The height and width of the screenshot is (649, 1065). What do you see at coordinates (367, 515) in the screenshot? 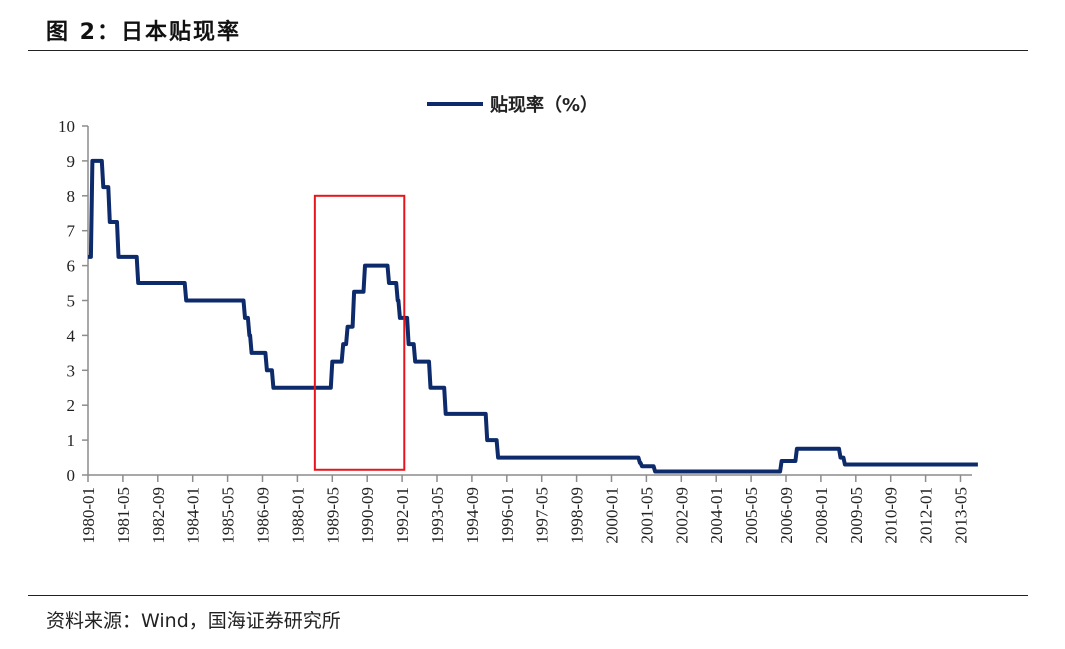
I see `x-tick-label: 1990-09` at bounding box center [367, 515].